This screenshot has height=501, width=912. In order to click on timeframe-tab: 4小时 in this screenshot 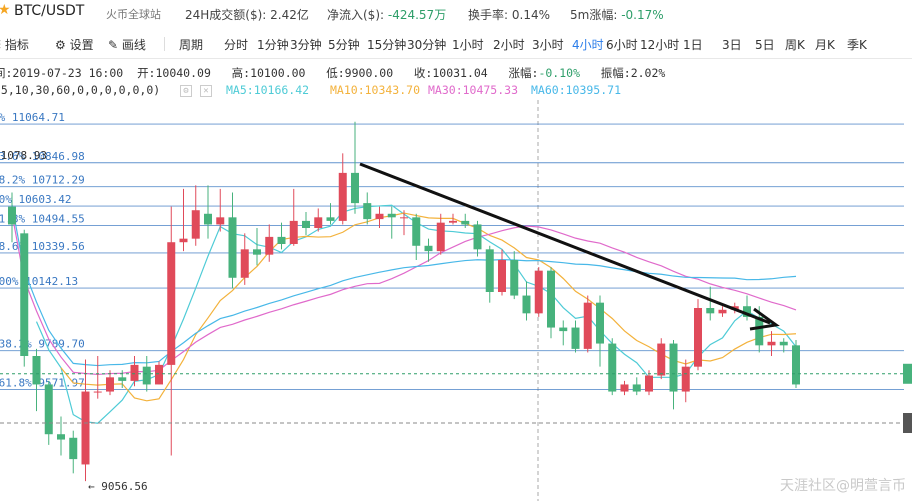, I will do `click(588, 45)`.